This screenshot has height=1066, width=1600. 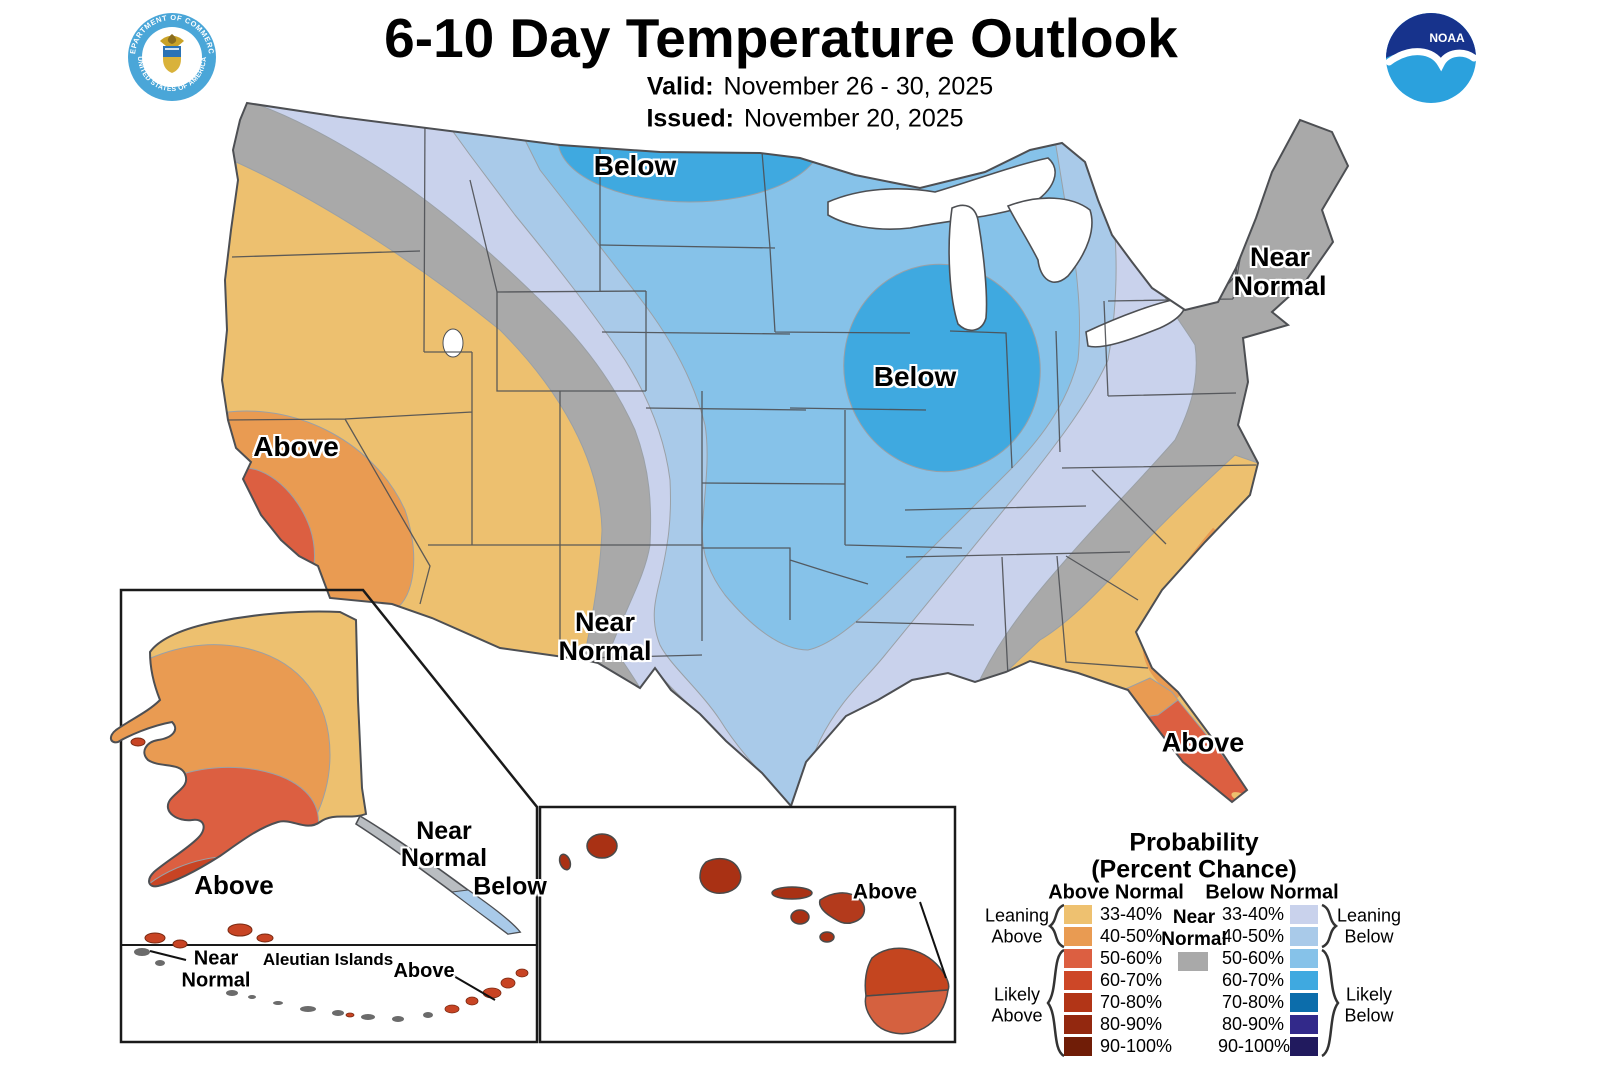 What do you see at coordinates (1447, 38) in the screenshot?
I see `noaa-logo-text: NOAA` at bounding box center [1447, 38].